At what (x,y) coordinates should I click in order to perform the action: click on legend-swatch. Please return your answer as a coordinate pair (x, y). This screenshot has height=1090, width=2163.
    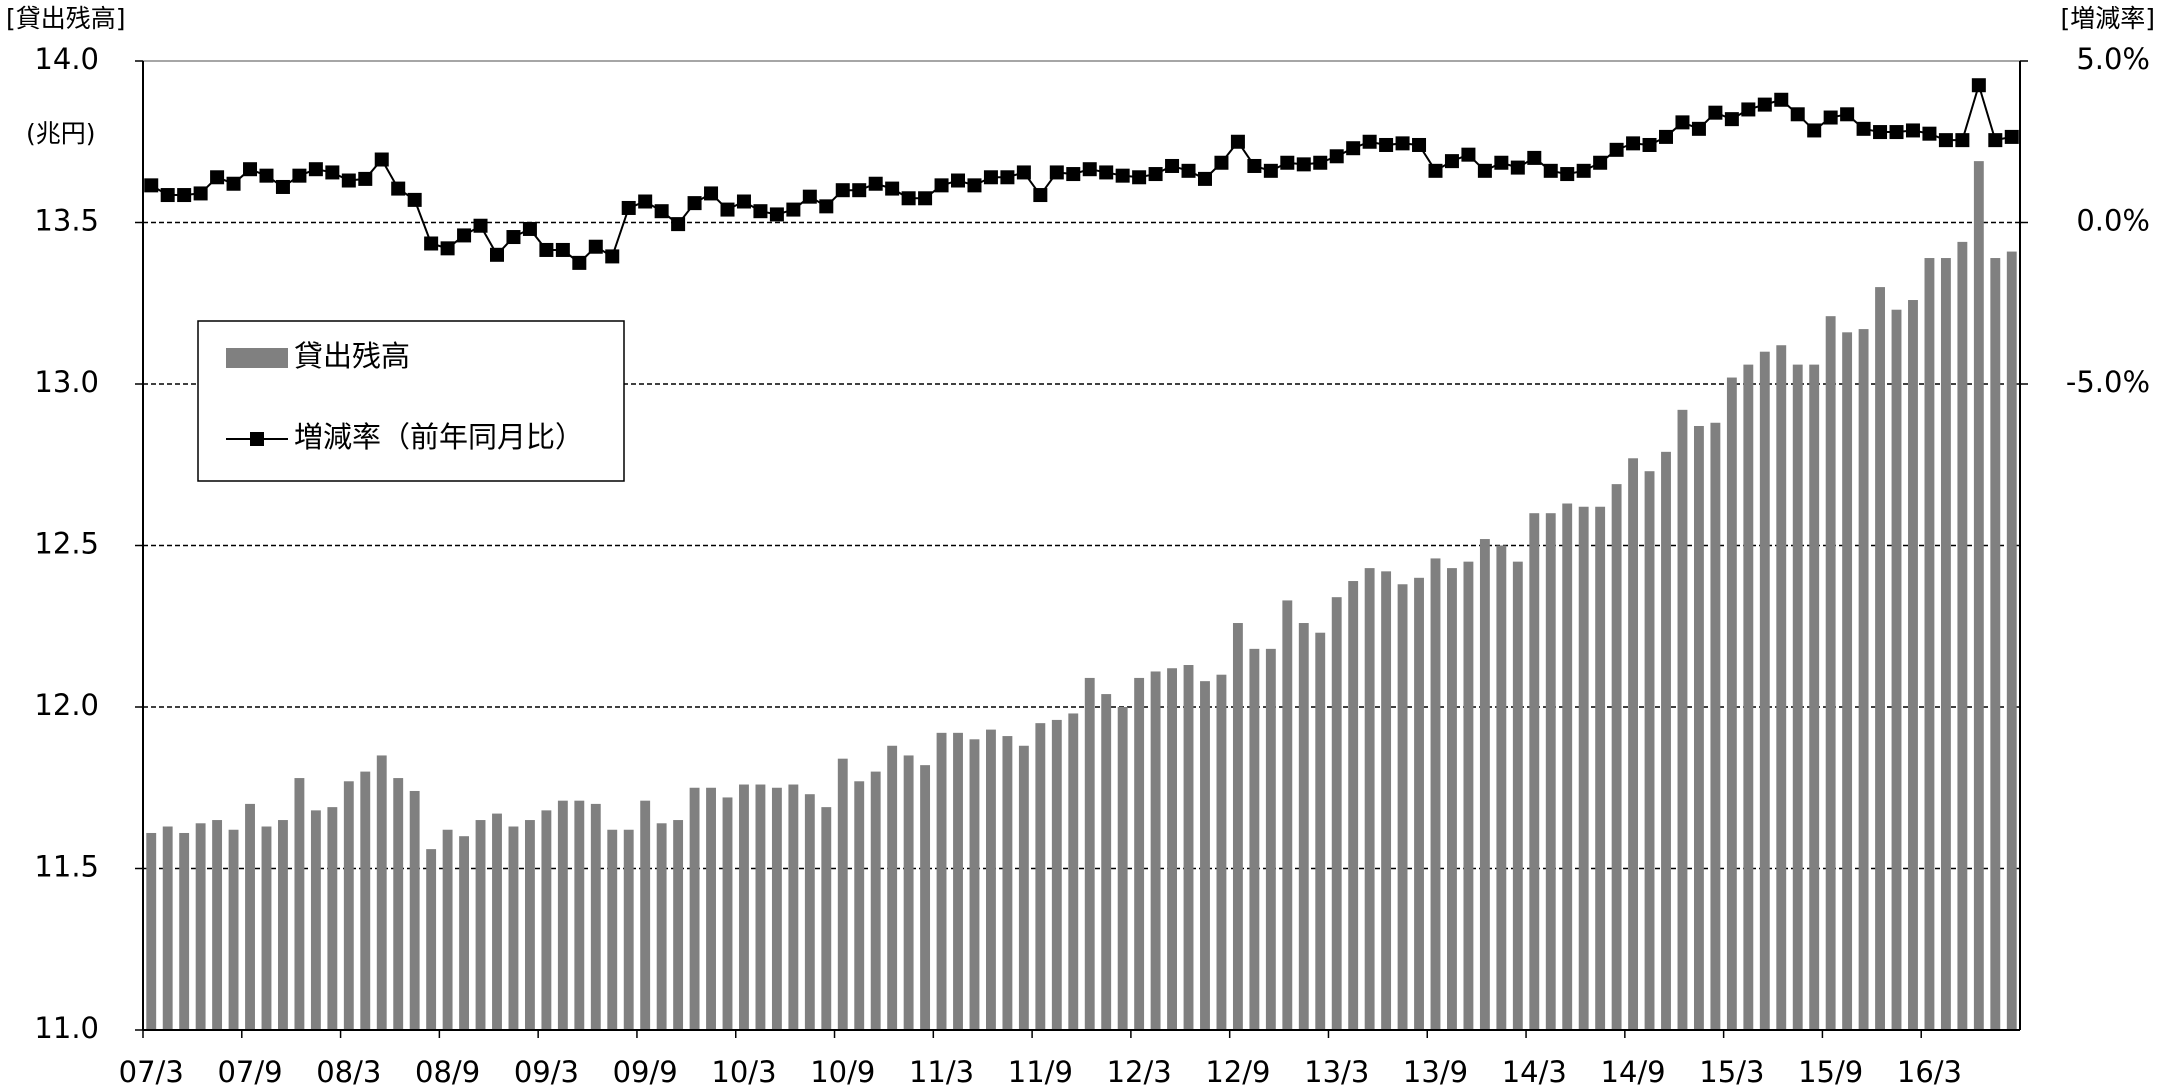
    Looking at the image, I should click on (257, 439).